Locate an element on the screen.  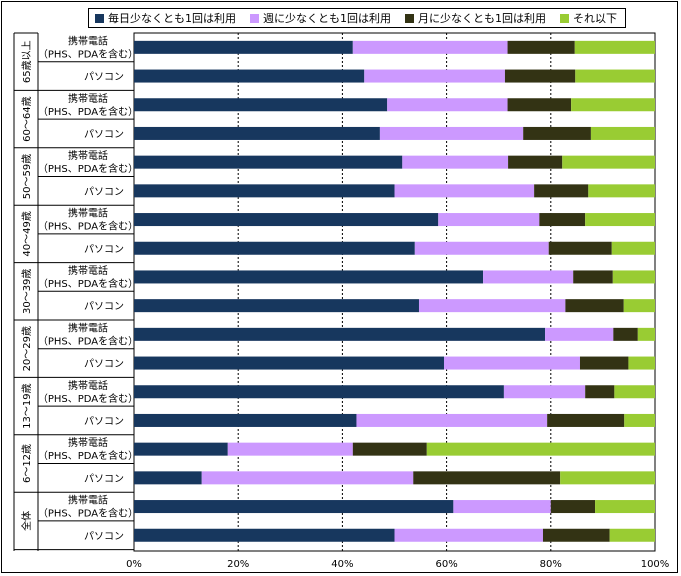
legend-item-daily: 毎日少なくとも1回は利用 is located at coordinates (165, 18).